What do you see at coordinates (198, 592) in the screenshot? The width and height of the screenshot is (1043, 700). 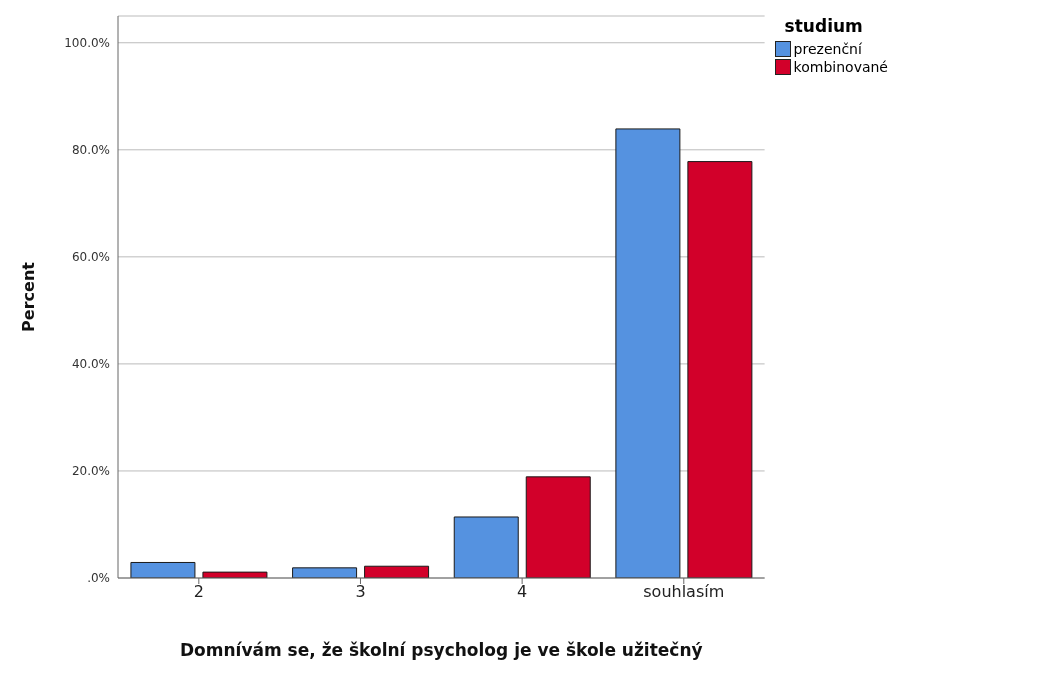 I see `x-tick-label: 2` at bounding box center [198, 592].